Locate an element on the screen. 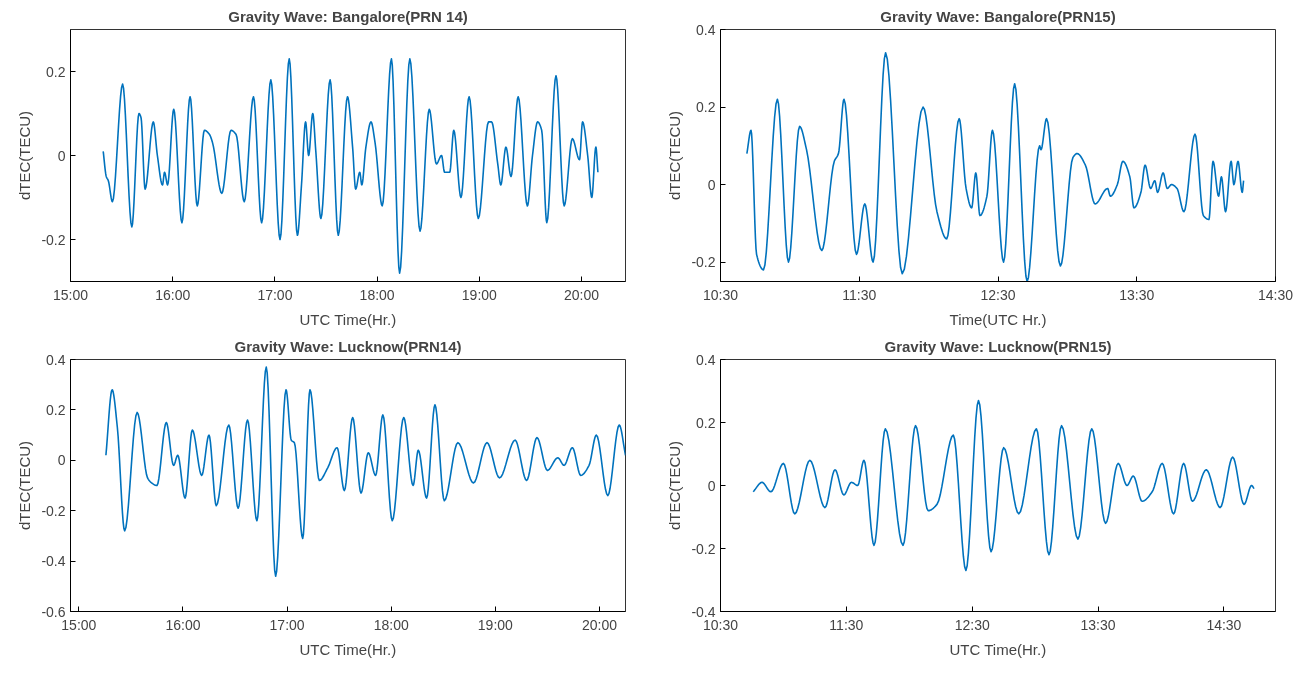 This screenshot has width=1314, height=675. x-tick-label: 10:30 is located at coordinates (720, 294).